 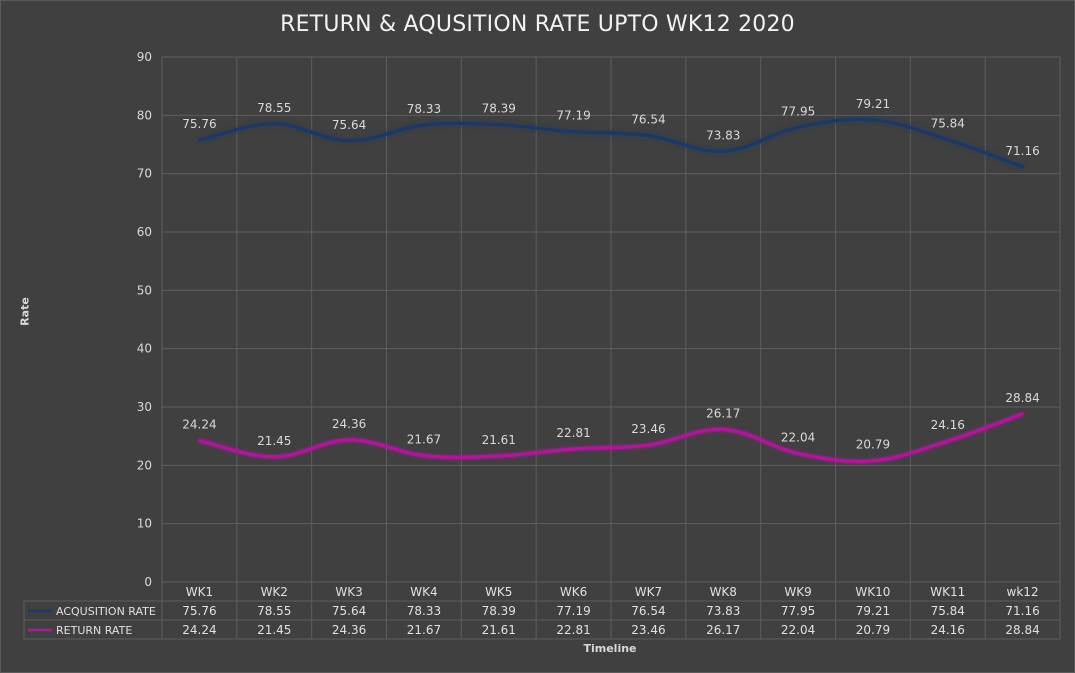 I want to click on return-rate-data-label: 20.79, so click(x=873, y=445).